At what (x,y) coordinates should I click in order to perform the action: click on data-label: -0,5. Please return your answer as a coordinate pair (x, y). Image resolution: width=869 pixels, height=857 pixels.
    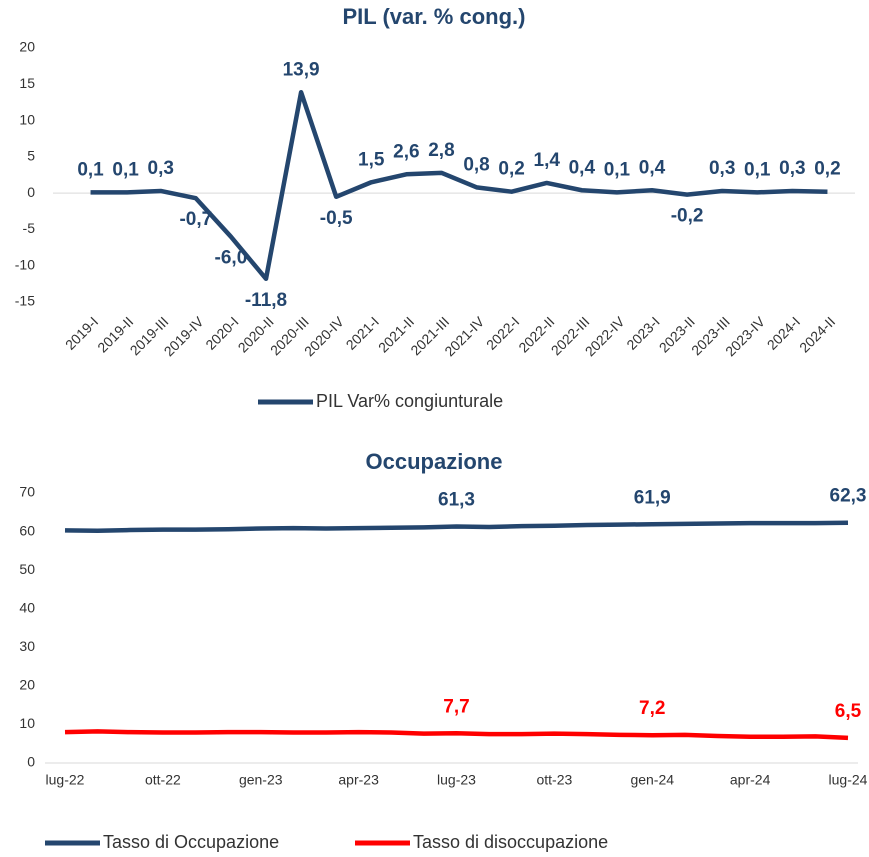
    Looking at the image, I should click on (336, 218).